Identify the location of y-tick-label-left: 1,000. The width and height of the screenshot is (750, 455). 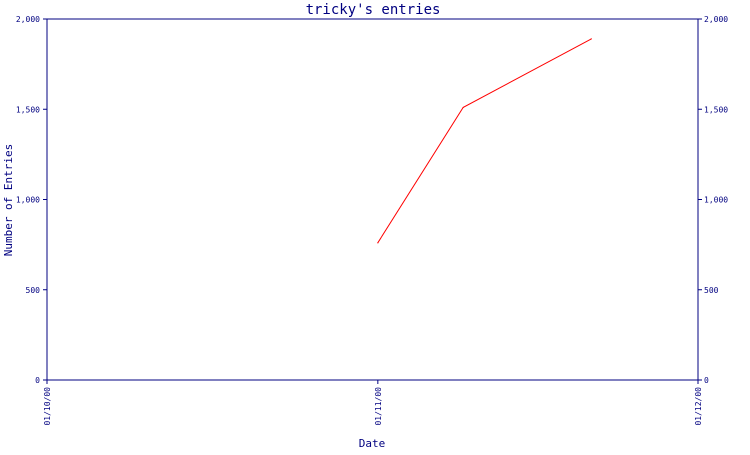
(28, 200).